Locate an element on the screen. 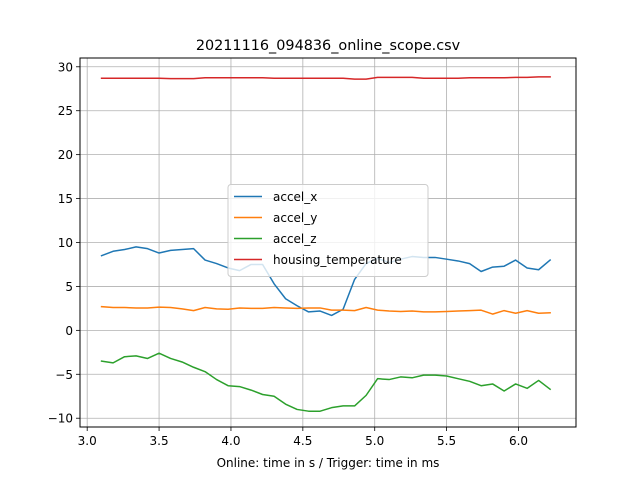 Image resolution: width=640 pixels, height=480 pixels. series-line-housing-temperature is located at coordinates (325, 78).